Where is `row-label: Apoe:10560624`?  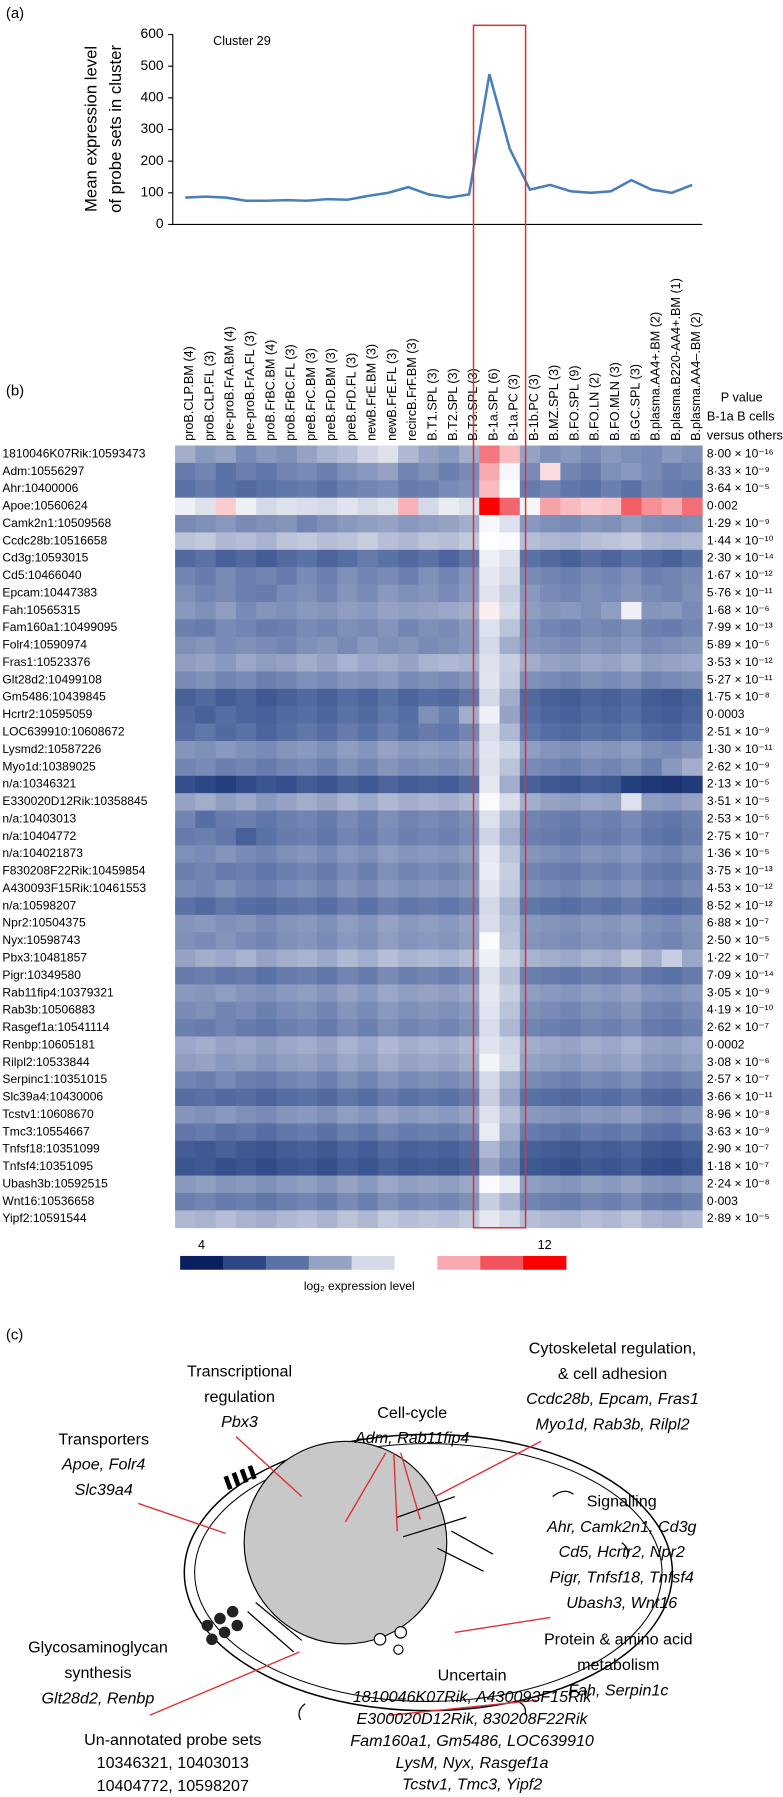 row-label: Apoe:10560624 is located at coordinates (45, 506).